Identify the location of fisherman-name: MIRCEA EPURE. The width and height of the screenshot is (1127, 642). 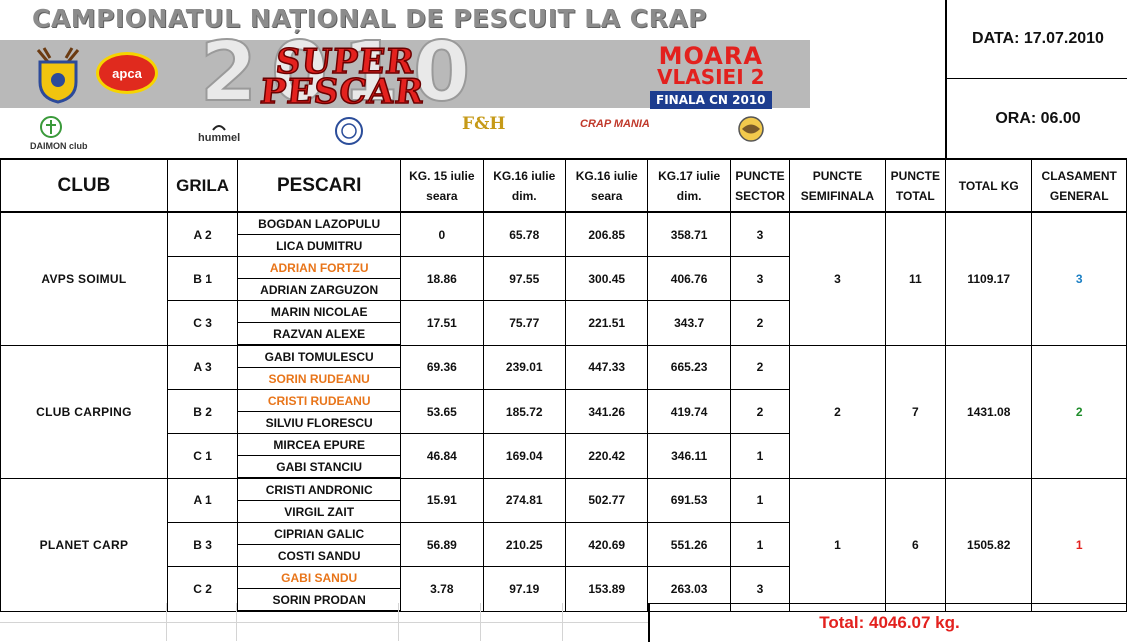
(319, 444).